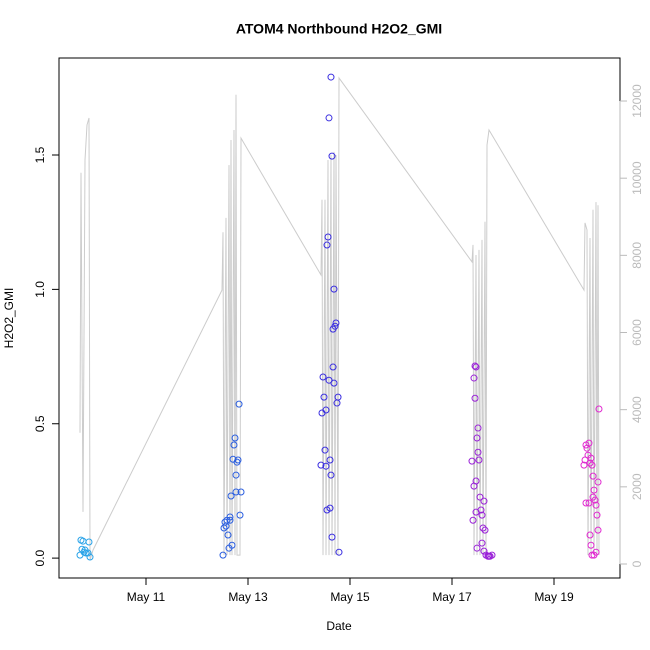  What do you see at coordinates (248, 597) in the screenshot?
I see `x-tick-label: May 13` at bounding box center [248, 597].